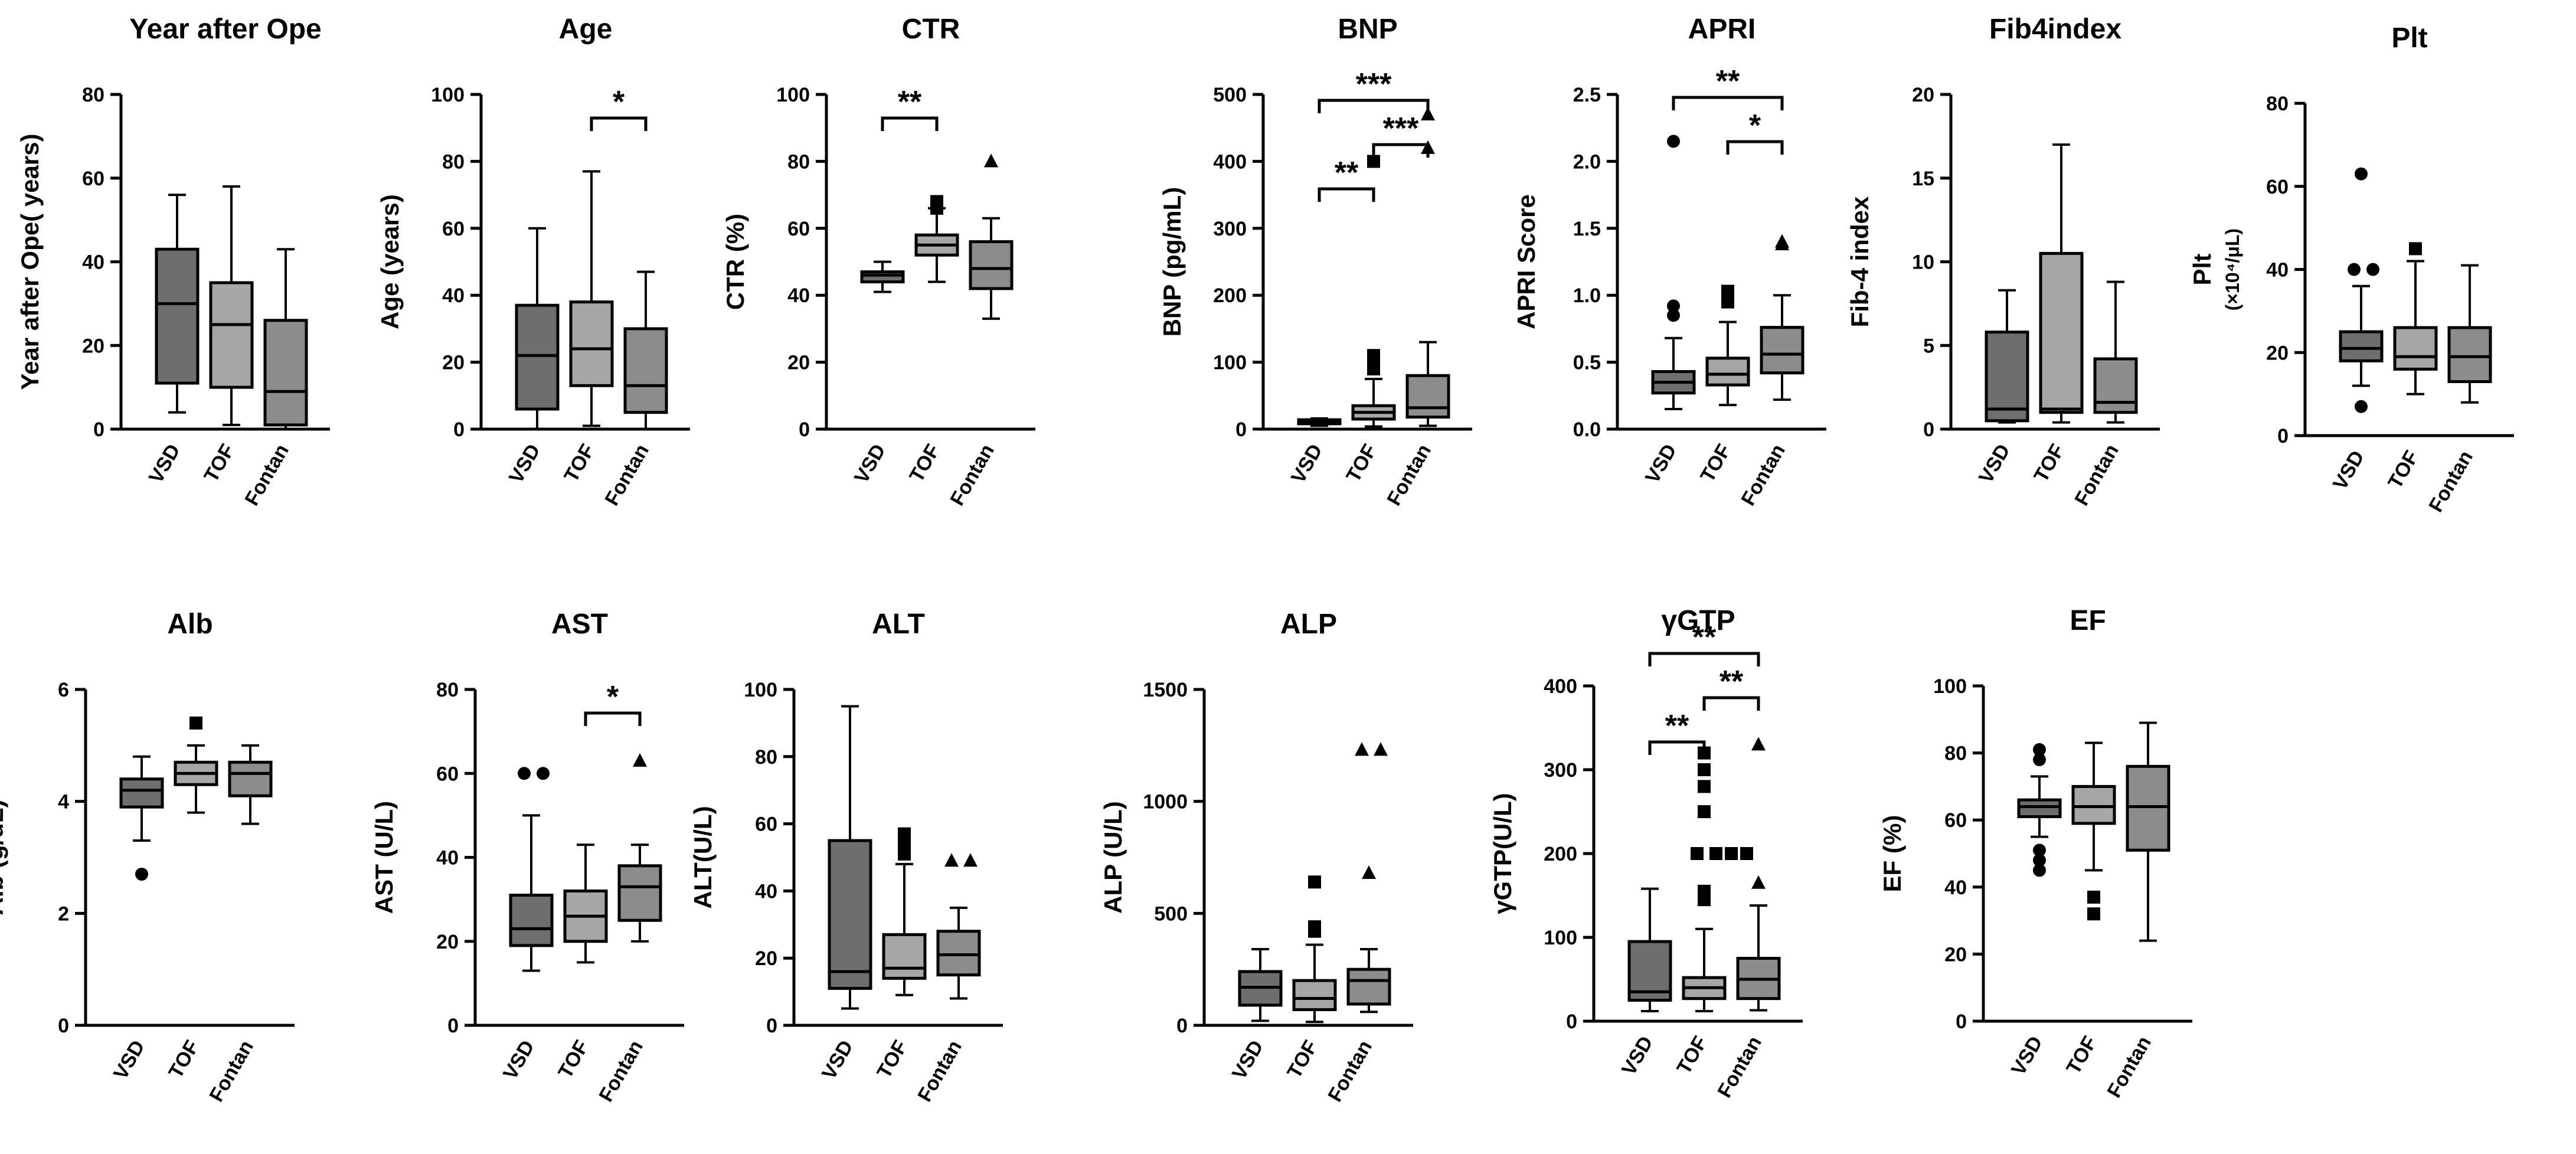  Describe the element at coordinates (1171, 914) in the screenshot. I see `y-tick-label: 500` at that location.